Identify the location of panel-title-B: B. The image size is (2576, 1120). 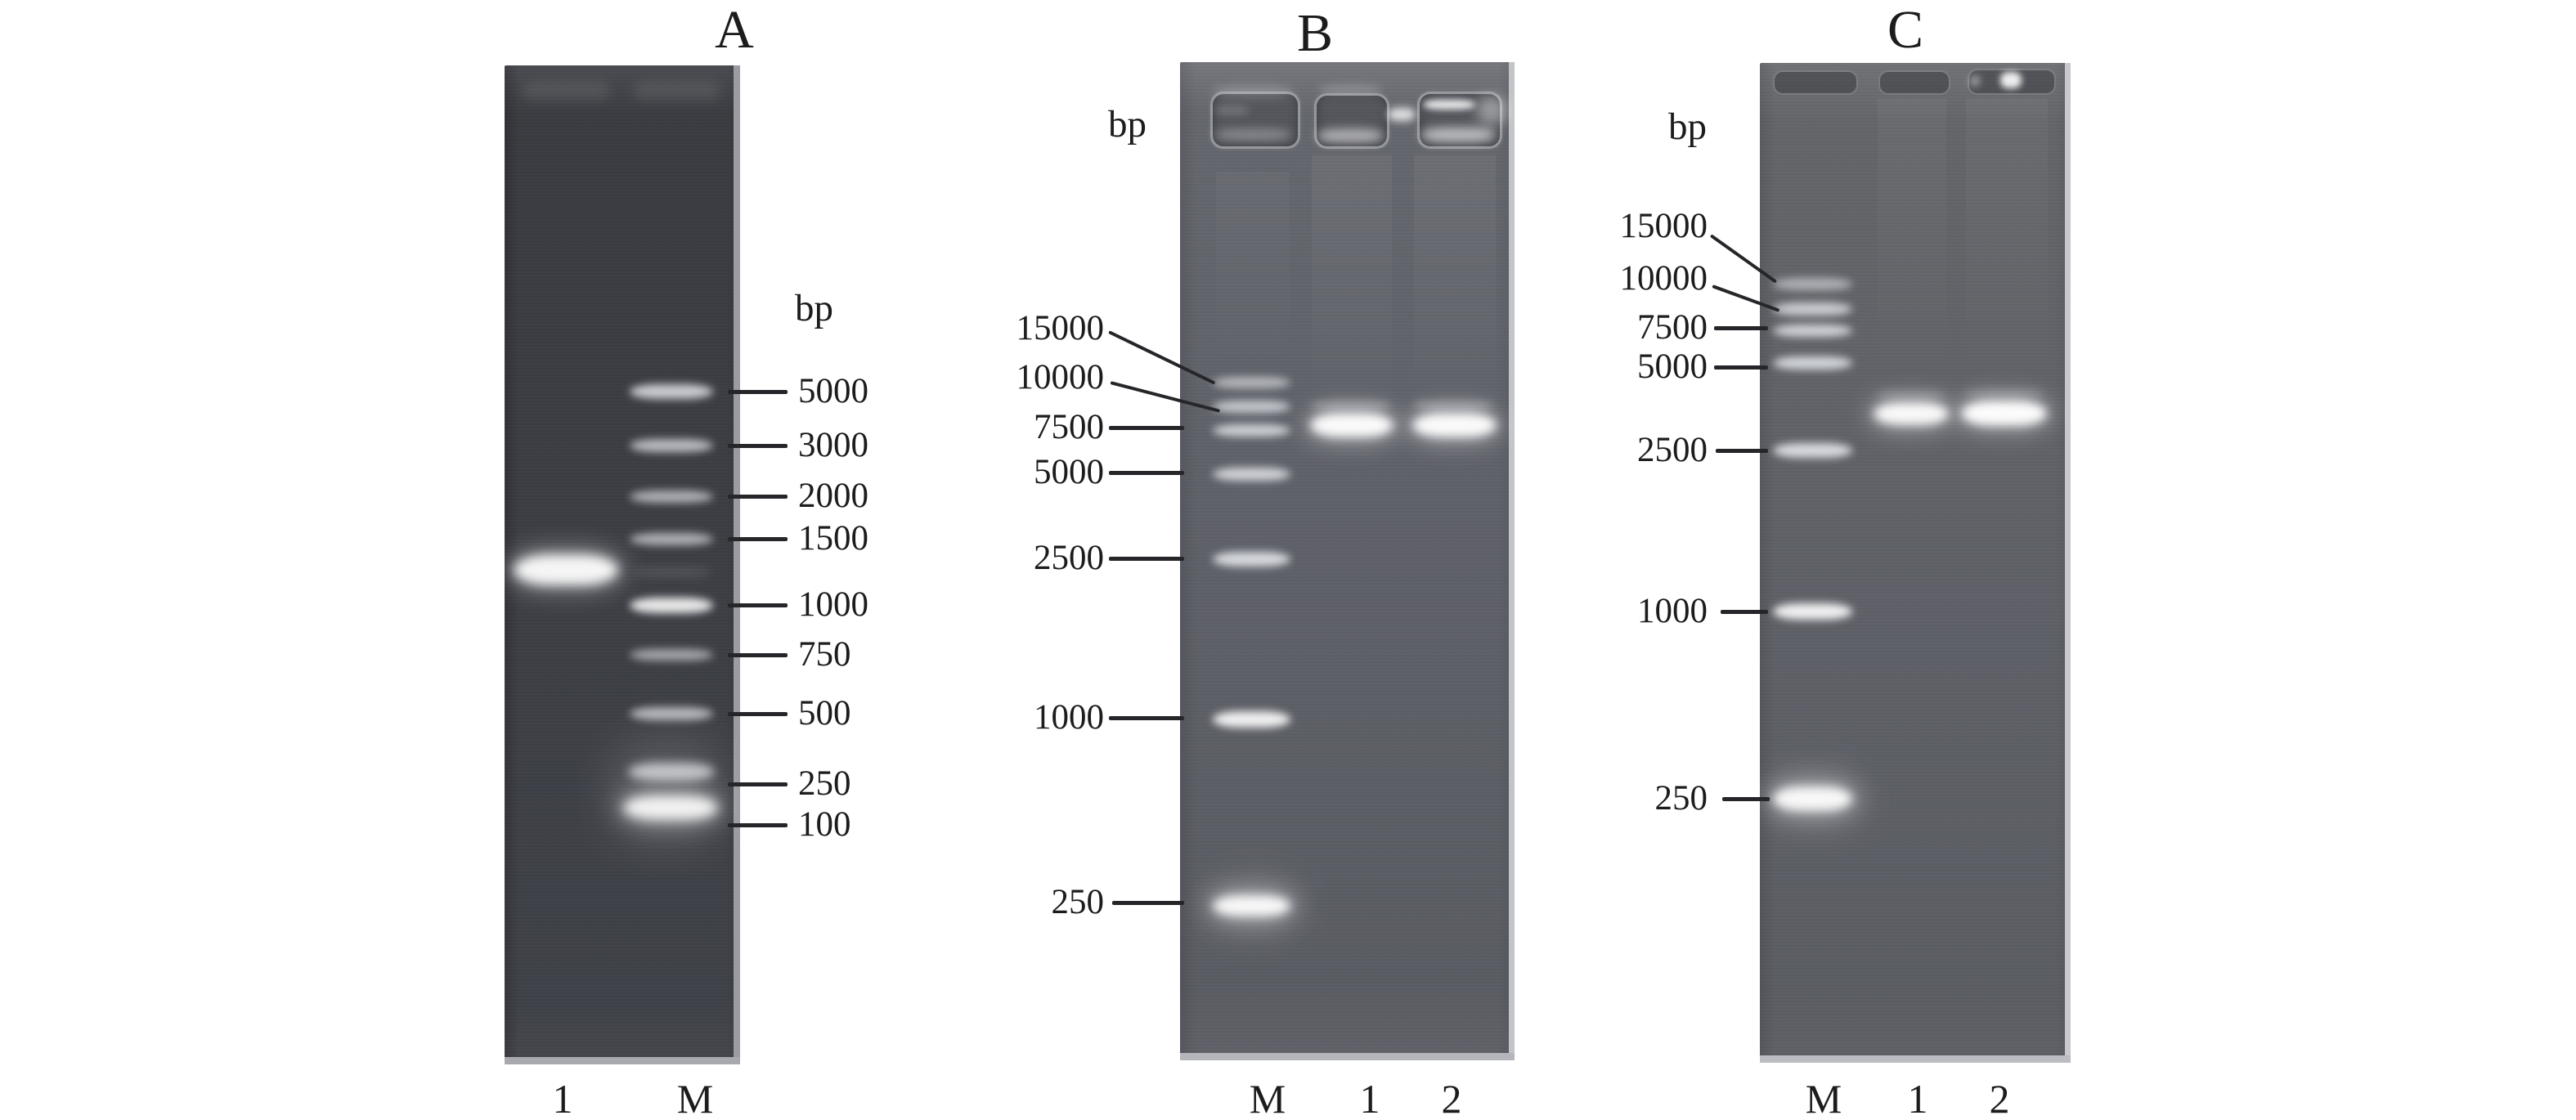
(1315, 33).